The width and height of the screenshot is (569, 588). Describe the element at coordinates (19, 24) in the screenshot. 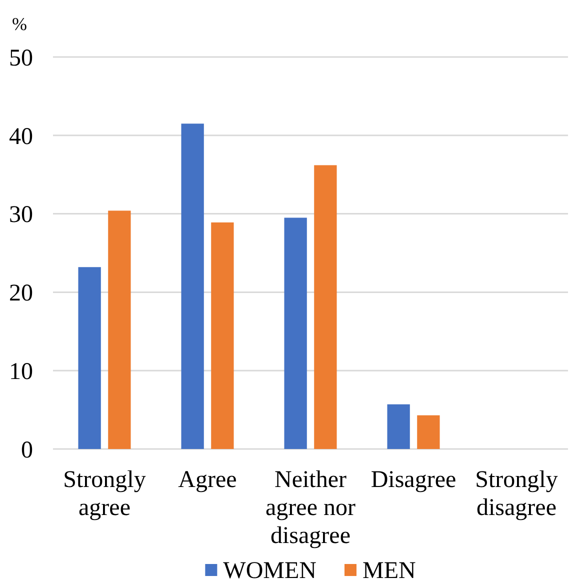

I see `y-axis-title: %` at that location.